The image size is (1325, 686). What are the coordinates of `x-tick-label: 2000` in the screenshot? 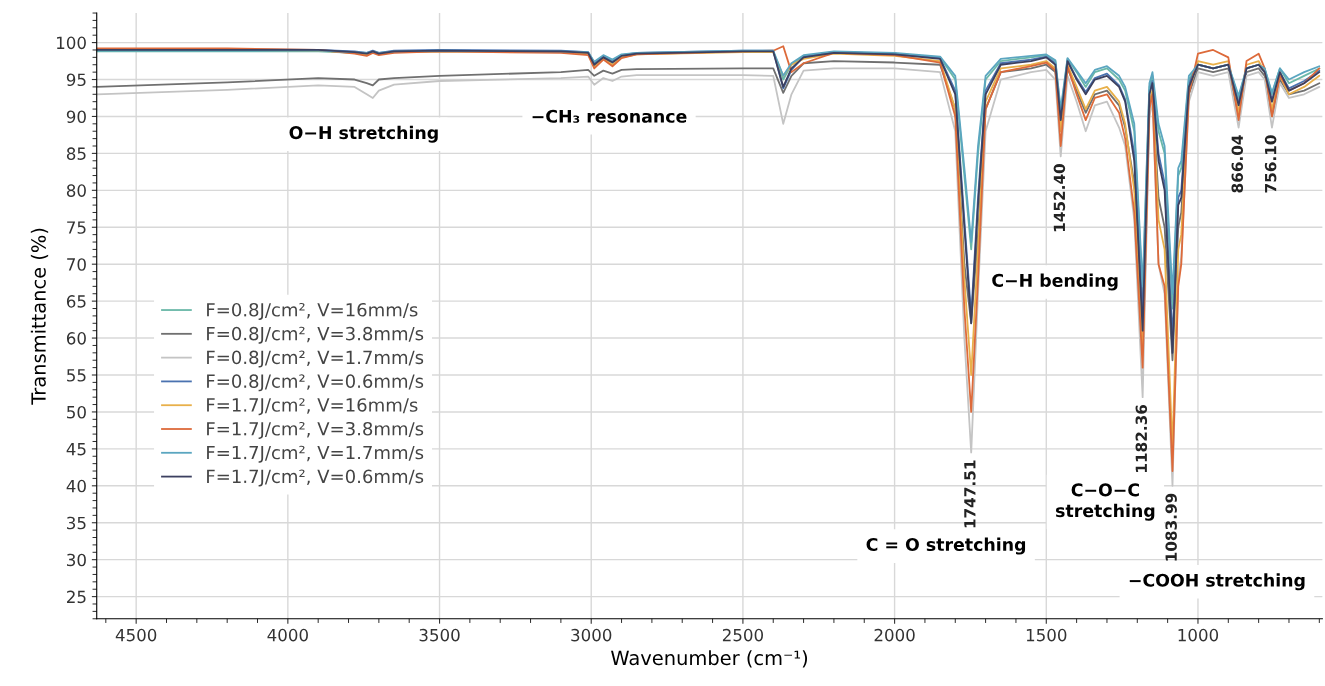 It's located at (894, 635).